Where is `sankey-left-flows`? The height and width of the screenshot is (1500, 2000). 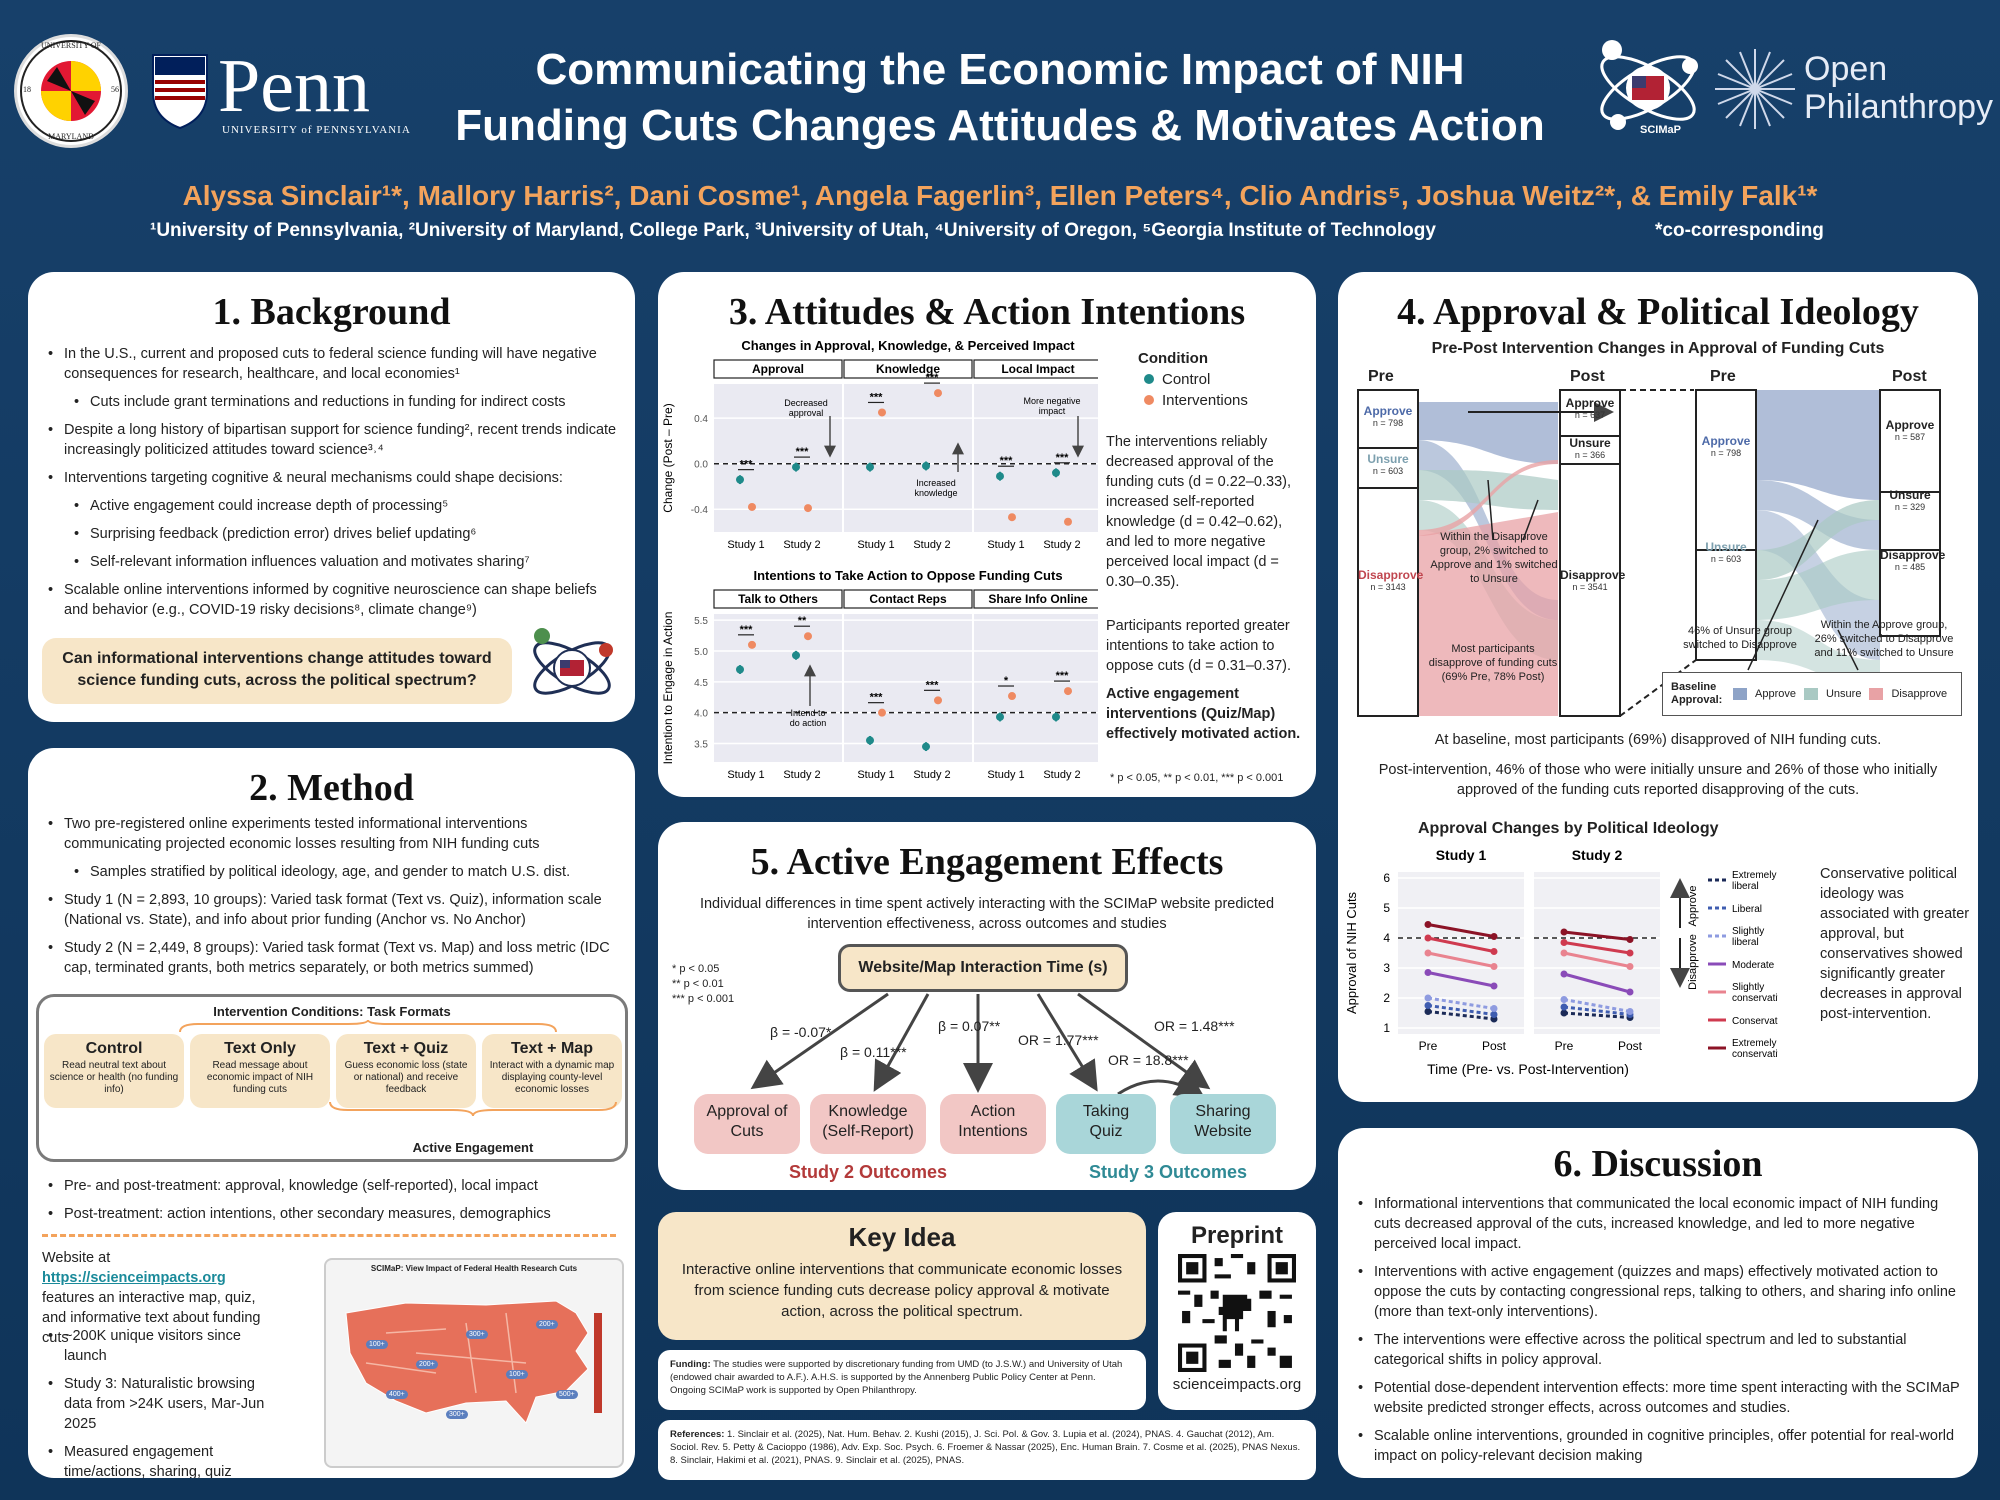
sankey-left-flows is located at coordinates (1488, 559).